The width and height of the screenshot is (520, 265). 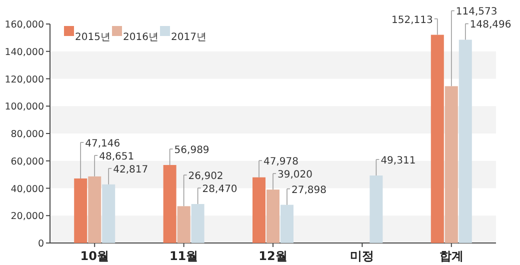 I want to click on x-tick-label: 10월, so click(x=94, y=256).